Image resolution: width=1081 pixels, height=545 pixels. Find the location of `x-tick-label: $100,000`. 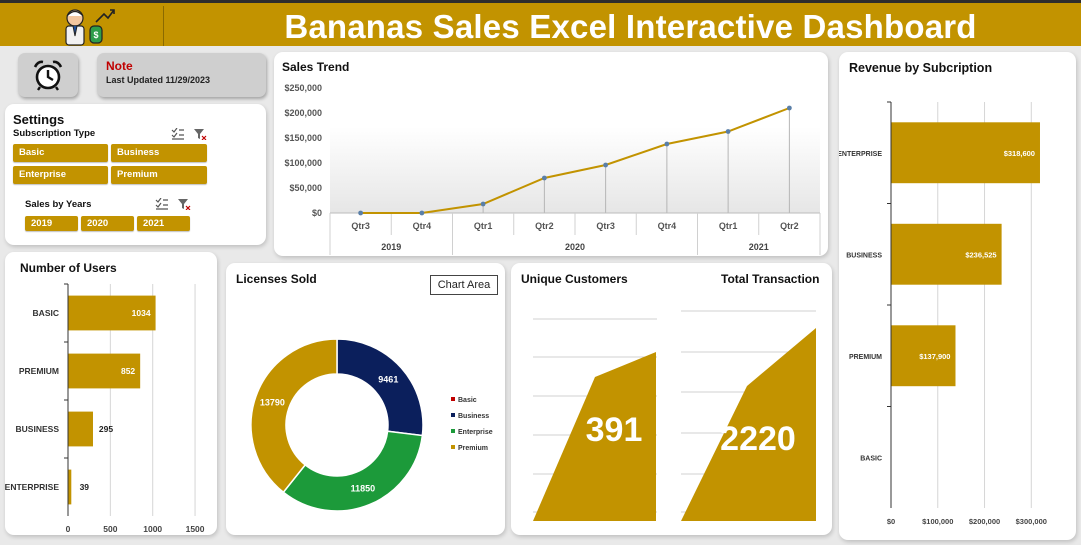

x-tick-label: $100,000 is located at coordinates (937, 521).